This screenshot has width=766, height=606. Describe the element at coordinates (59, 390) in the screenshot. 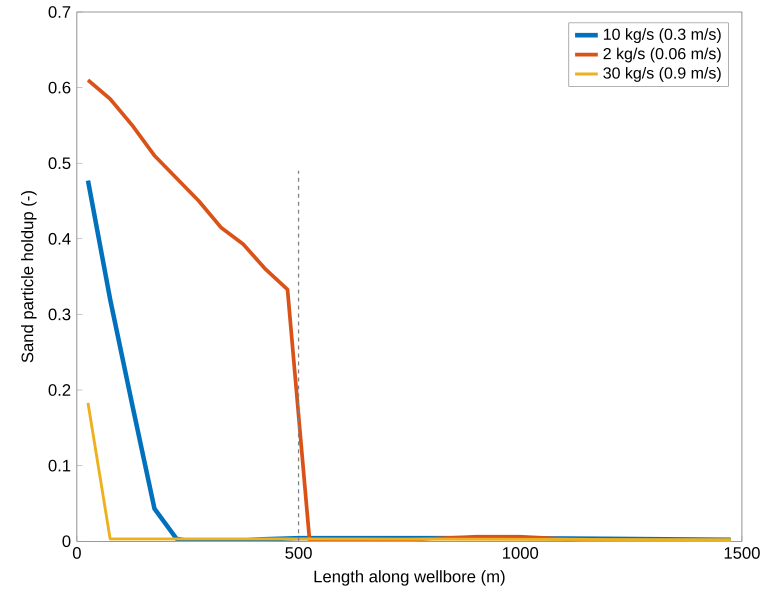

I see `y-tick-label: 0.2` at that location.